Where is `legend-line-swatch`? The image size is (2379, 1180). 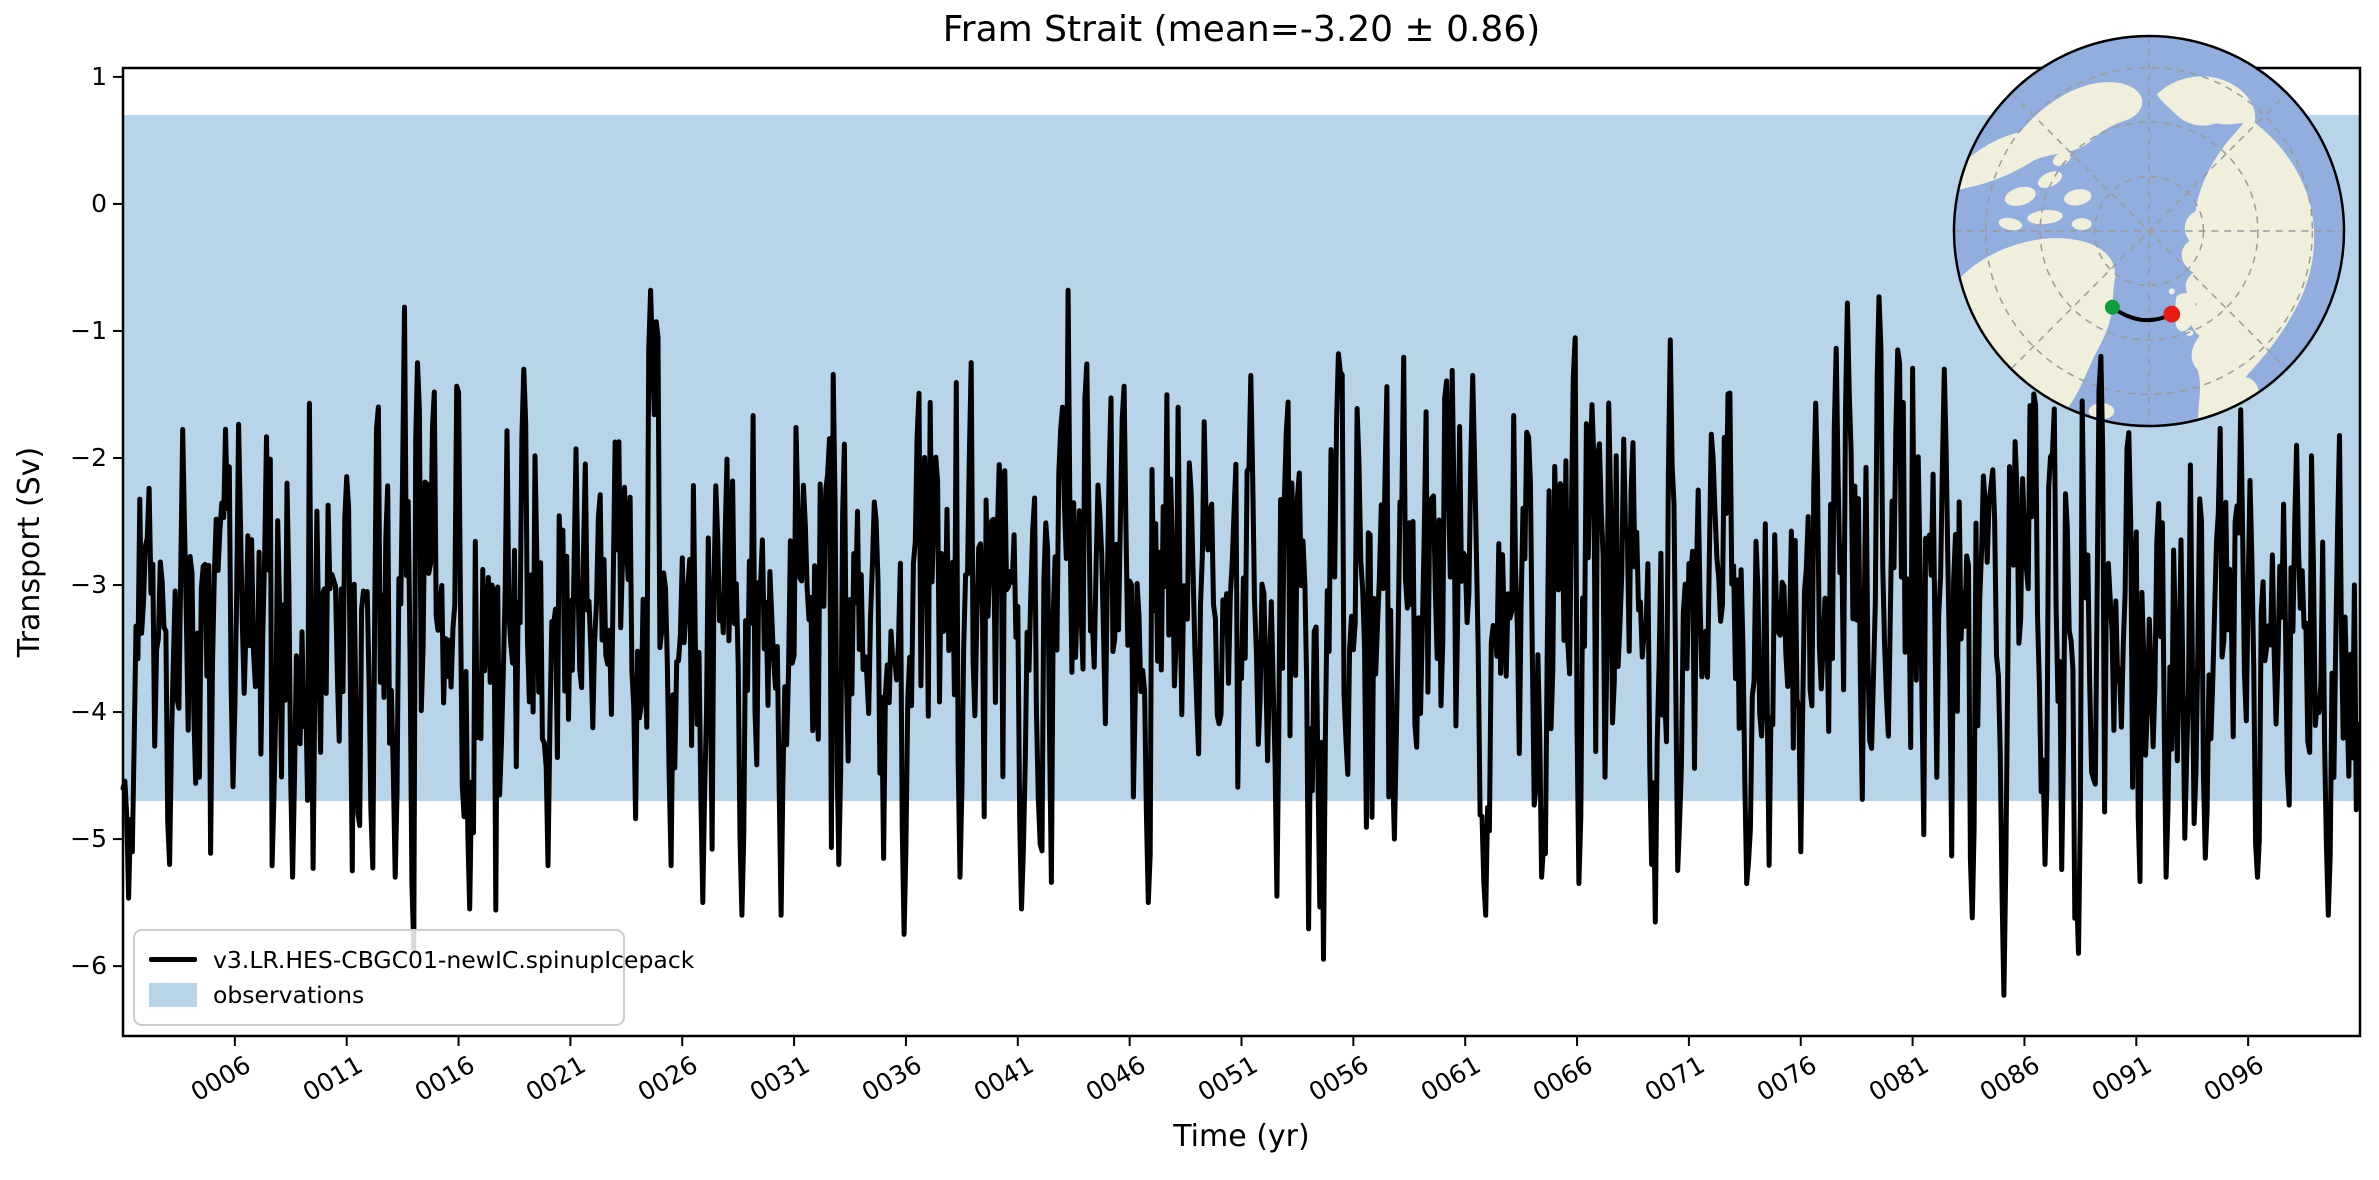
legend-line-swatch is located at coordinates (173, 960).